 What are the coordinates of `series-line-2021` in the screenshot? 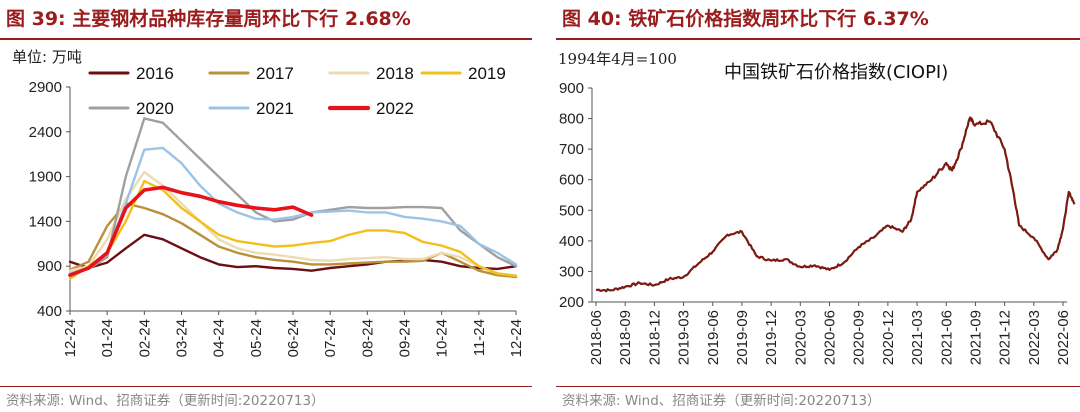 It's located at (293, 210).